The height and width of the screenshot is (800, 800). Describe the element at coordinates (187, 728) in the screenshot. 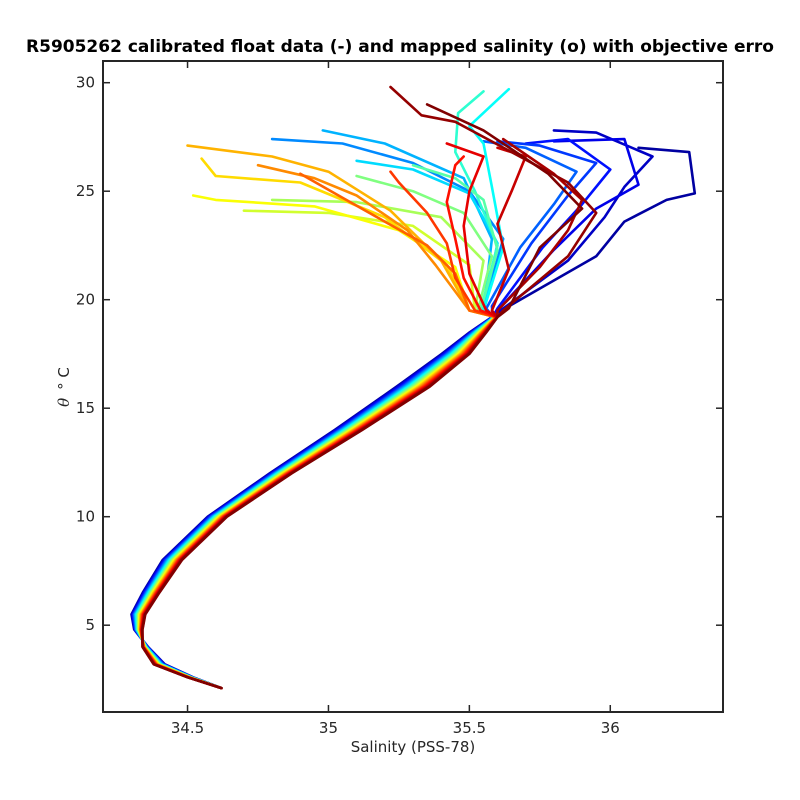

I see `x-tick-label: 34.5` at that location.